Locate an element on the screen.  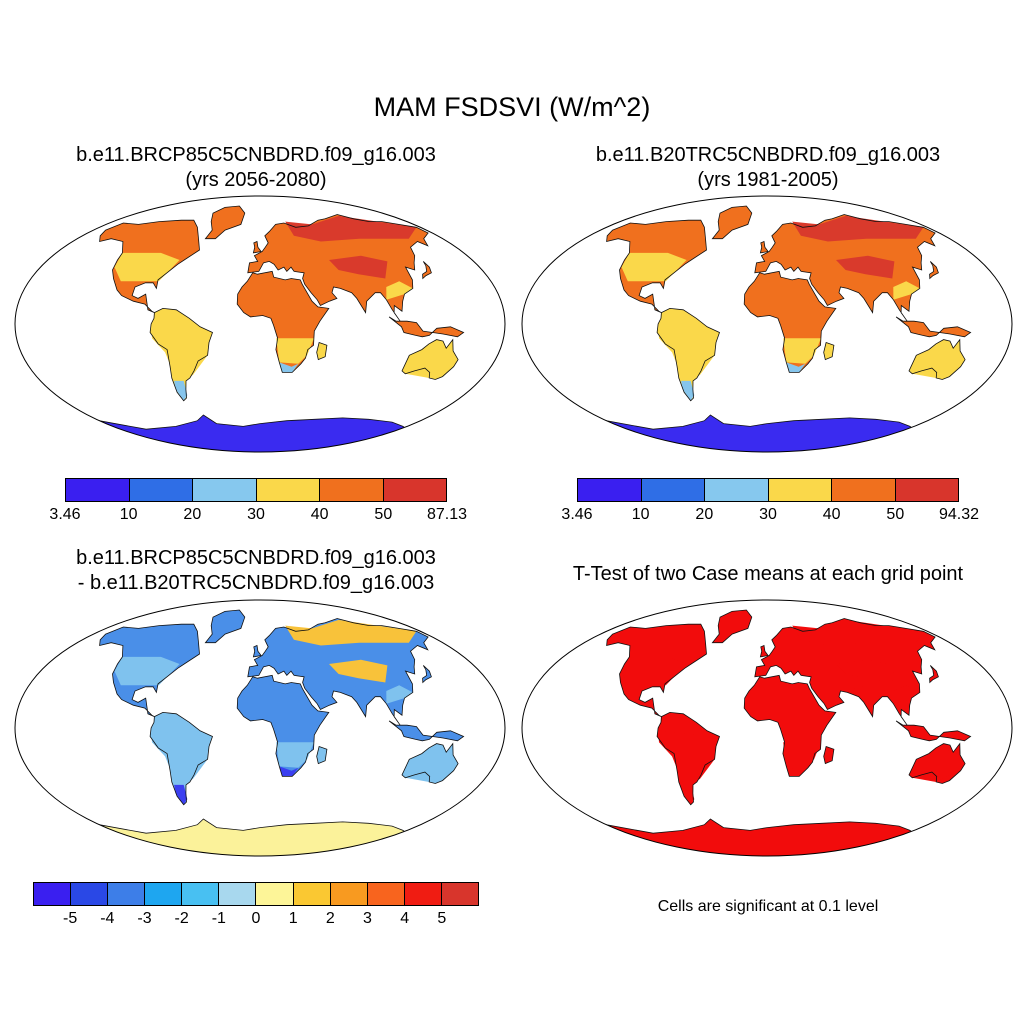
colorbar-tick-label: 10 is located at coordinates (640, 514).